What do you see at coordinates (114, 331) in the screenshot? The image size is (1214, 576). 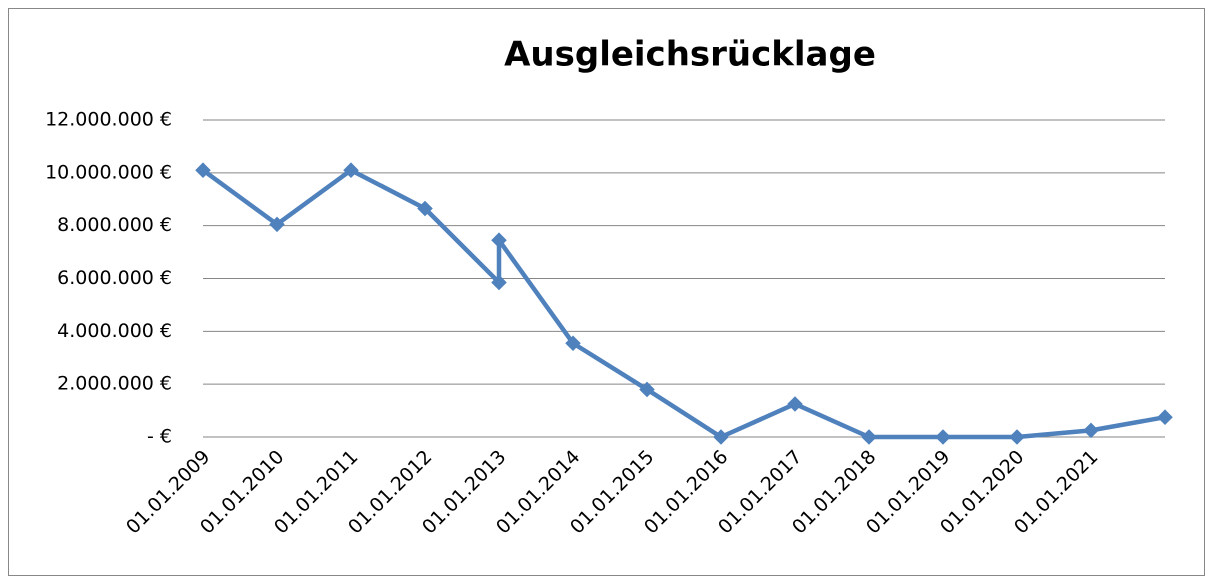 I see `y-tick-label: 4.000.000 €` at bounding box center [114, 331].